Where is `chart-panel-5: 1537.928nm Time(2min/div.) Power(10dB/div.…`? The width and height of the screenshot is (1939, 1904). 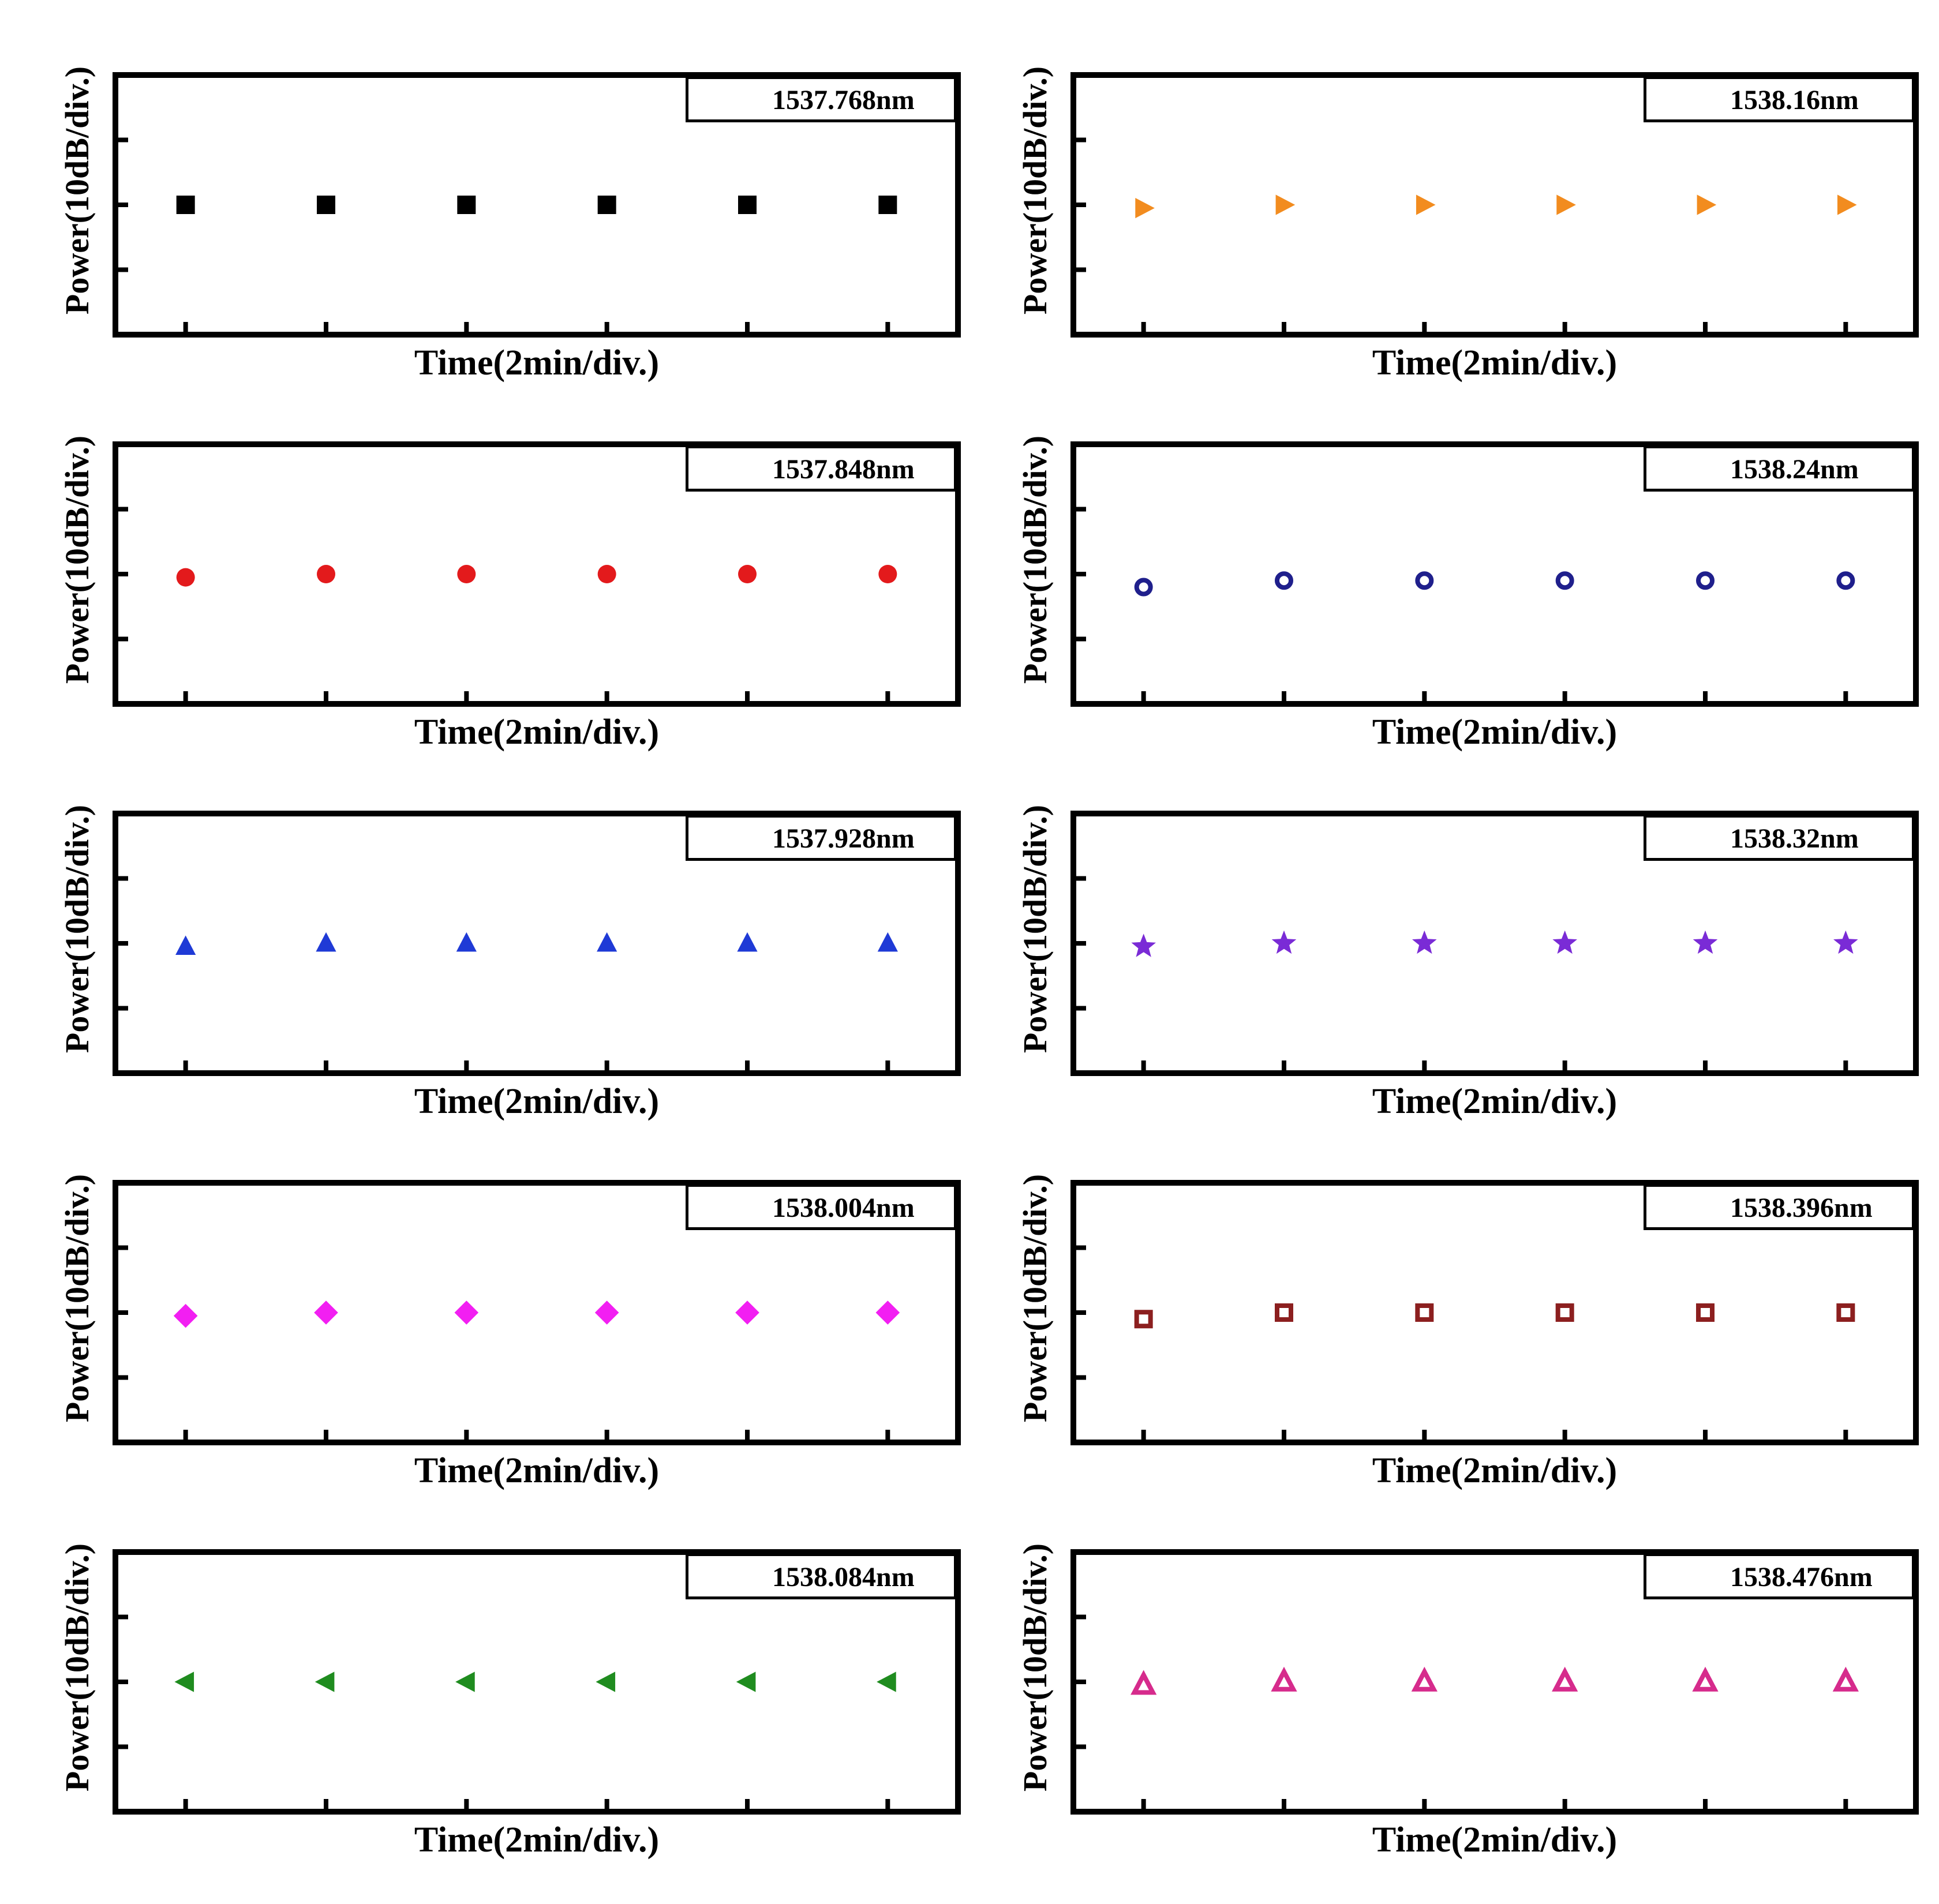
chart-panel-5: 1537.928nm Time(2min/div.) Power(10dB/div.… is located at coordinates (496, 947).